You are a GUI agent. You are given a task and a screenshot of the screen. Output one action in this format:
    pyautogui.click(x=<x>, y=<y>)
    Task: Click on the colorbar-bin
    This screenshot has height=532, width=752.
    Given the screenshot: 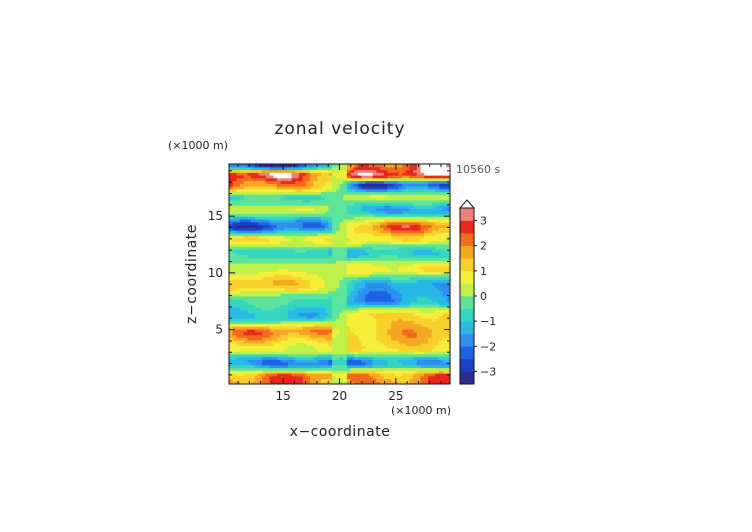 What is the action you would take?
    pyautogui.click(x=467, y=265)
    